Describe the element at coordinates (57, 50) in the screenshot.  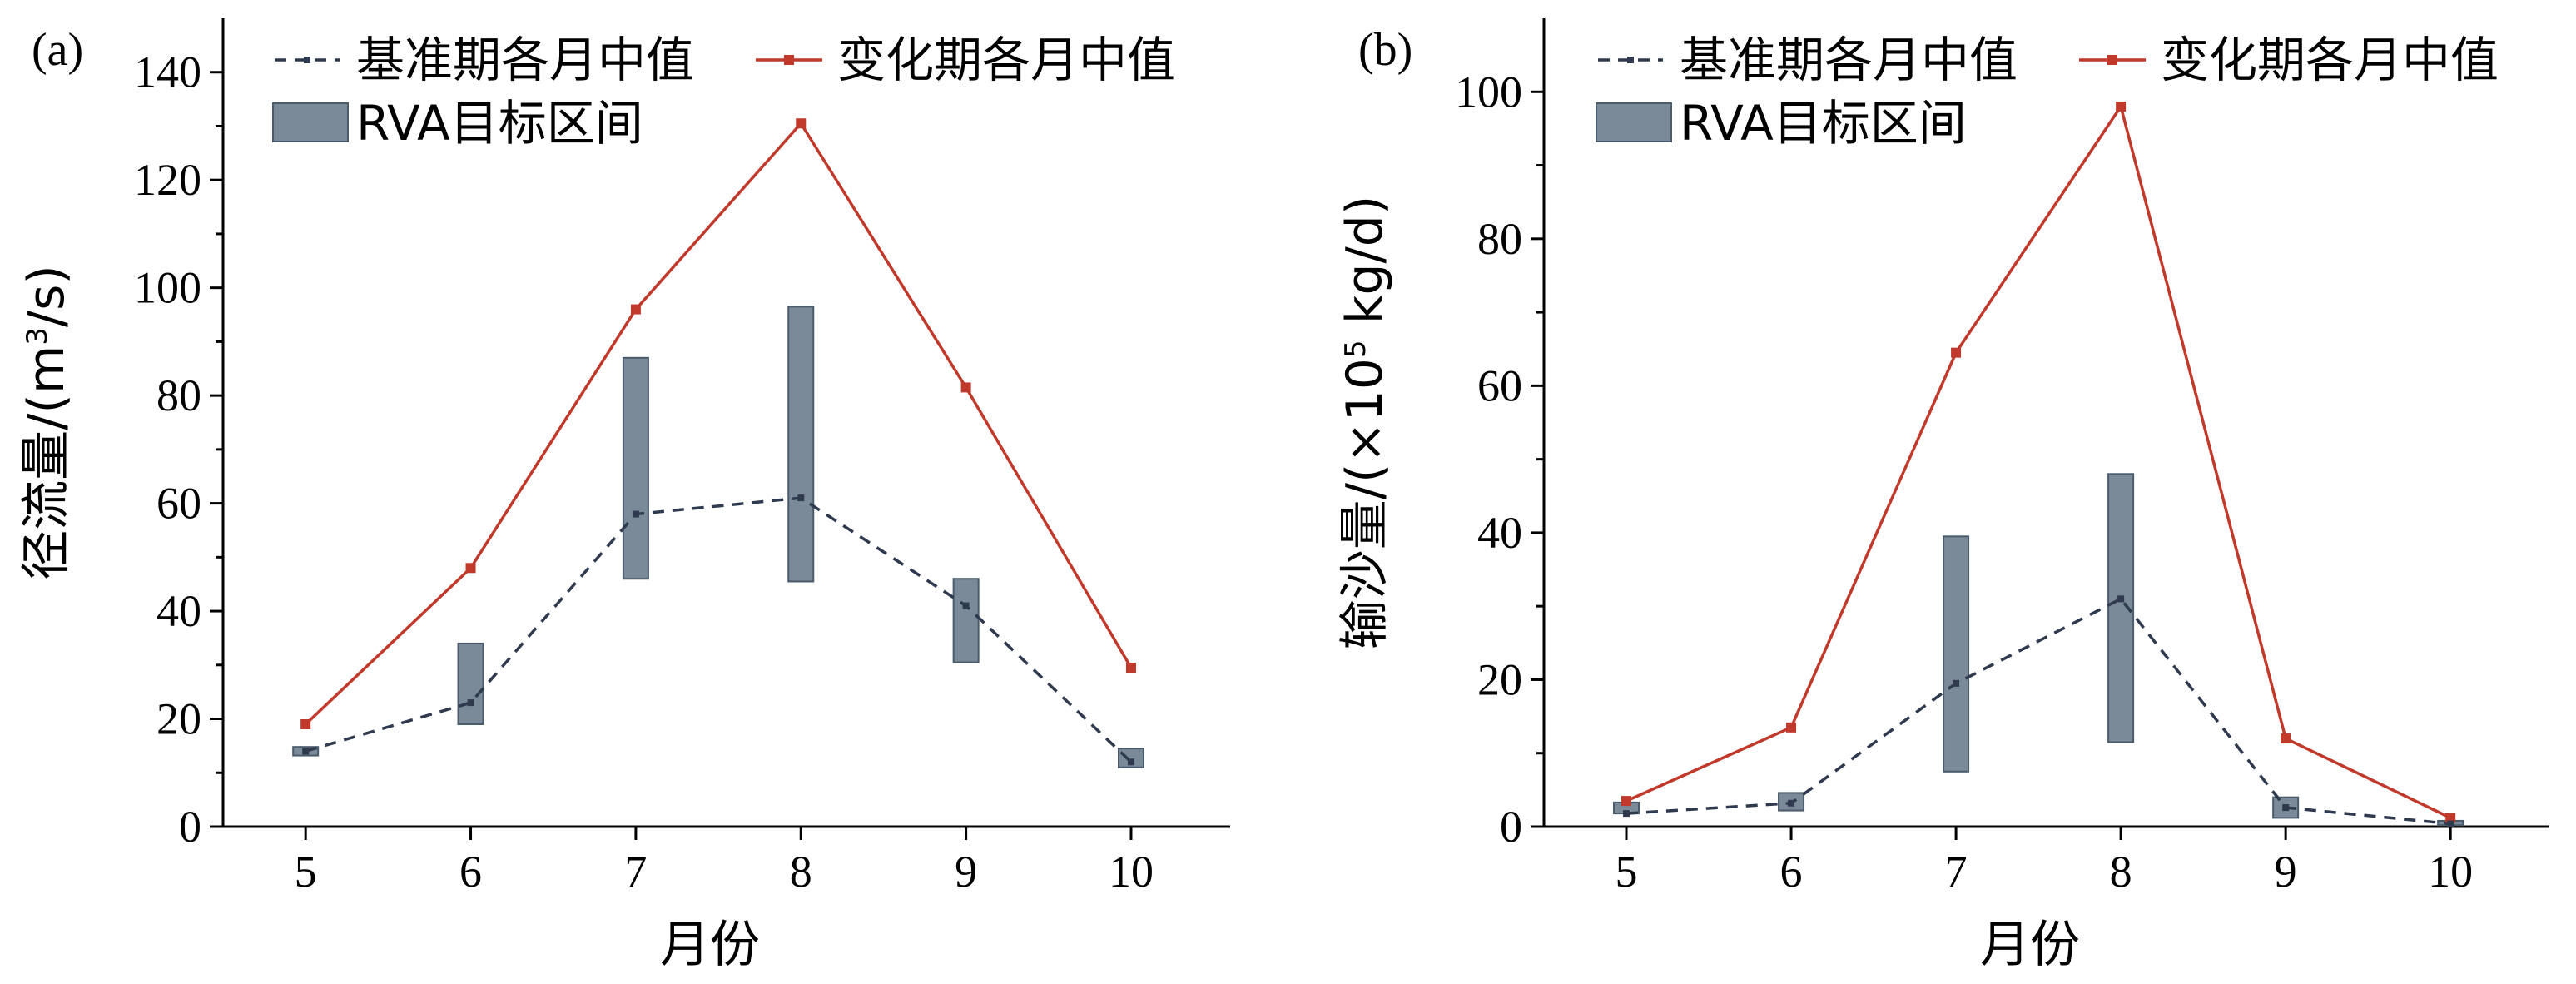
I see `panel-label: (a)` at that location.